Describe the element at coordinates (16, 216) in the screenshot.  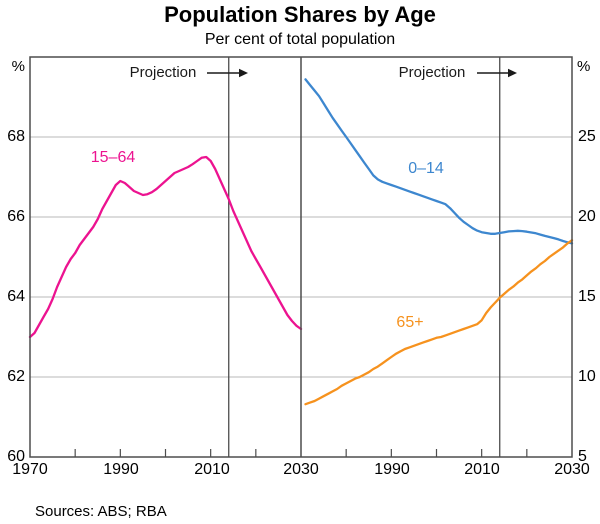
I see `y-tick-label: 66` at that location.